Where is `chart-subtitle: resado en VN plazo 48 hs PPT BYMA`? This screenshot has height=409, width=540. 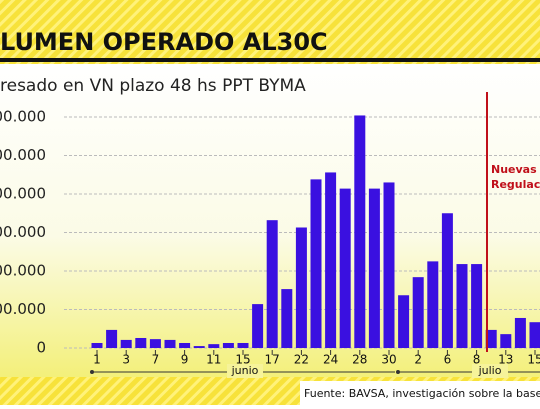
chart-subtitle: resado en VN plazo 48 hs PPT BYMA is located at coordinates (153, 86).